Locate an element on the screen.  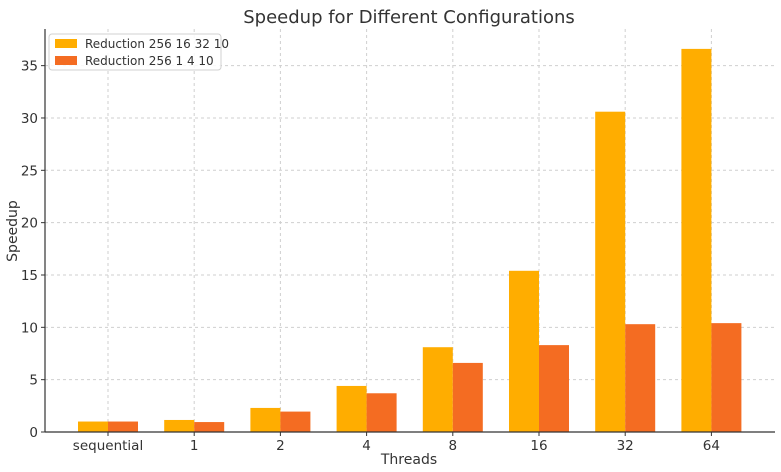
x-tick-label: 64 is located at coordinates (711, 446).